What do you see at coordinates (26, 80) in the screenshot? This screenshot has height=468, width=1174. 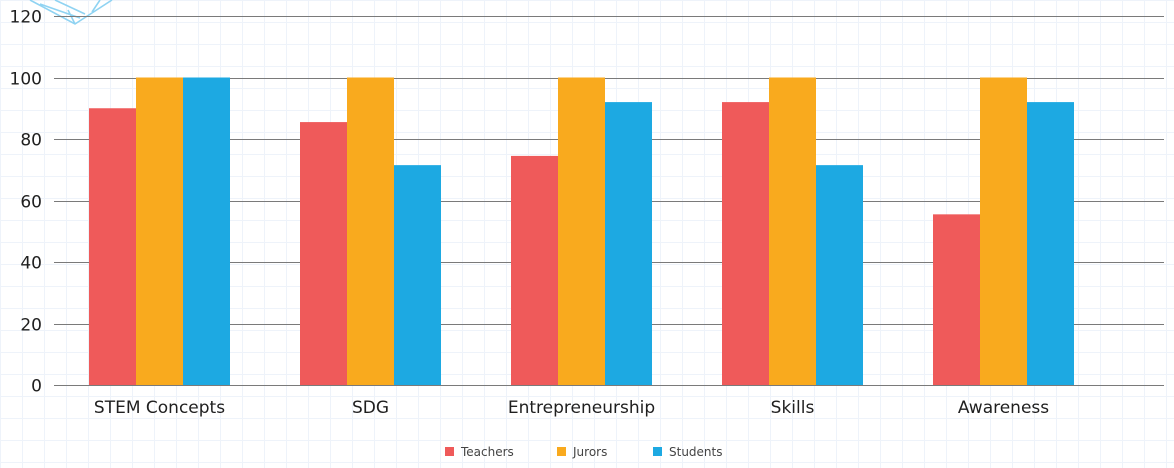 I see `y-tick-label: 100` at bounding box center [26, 80].